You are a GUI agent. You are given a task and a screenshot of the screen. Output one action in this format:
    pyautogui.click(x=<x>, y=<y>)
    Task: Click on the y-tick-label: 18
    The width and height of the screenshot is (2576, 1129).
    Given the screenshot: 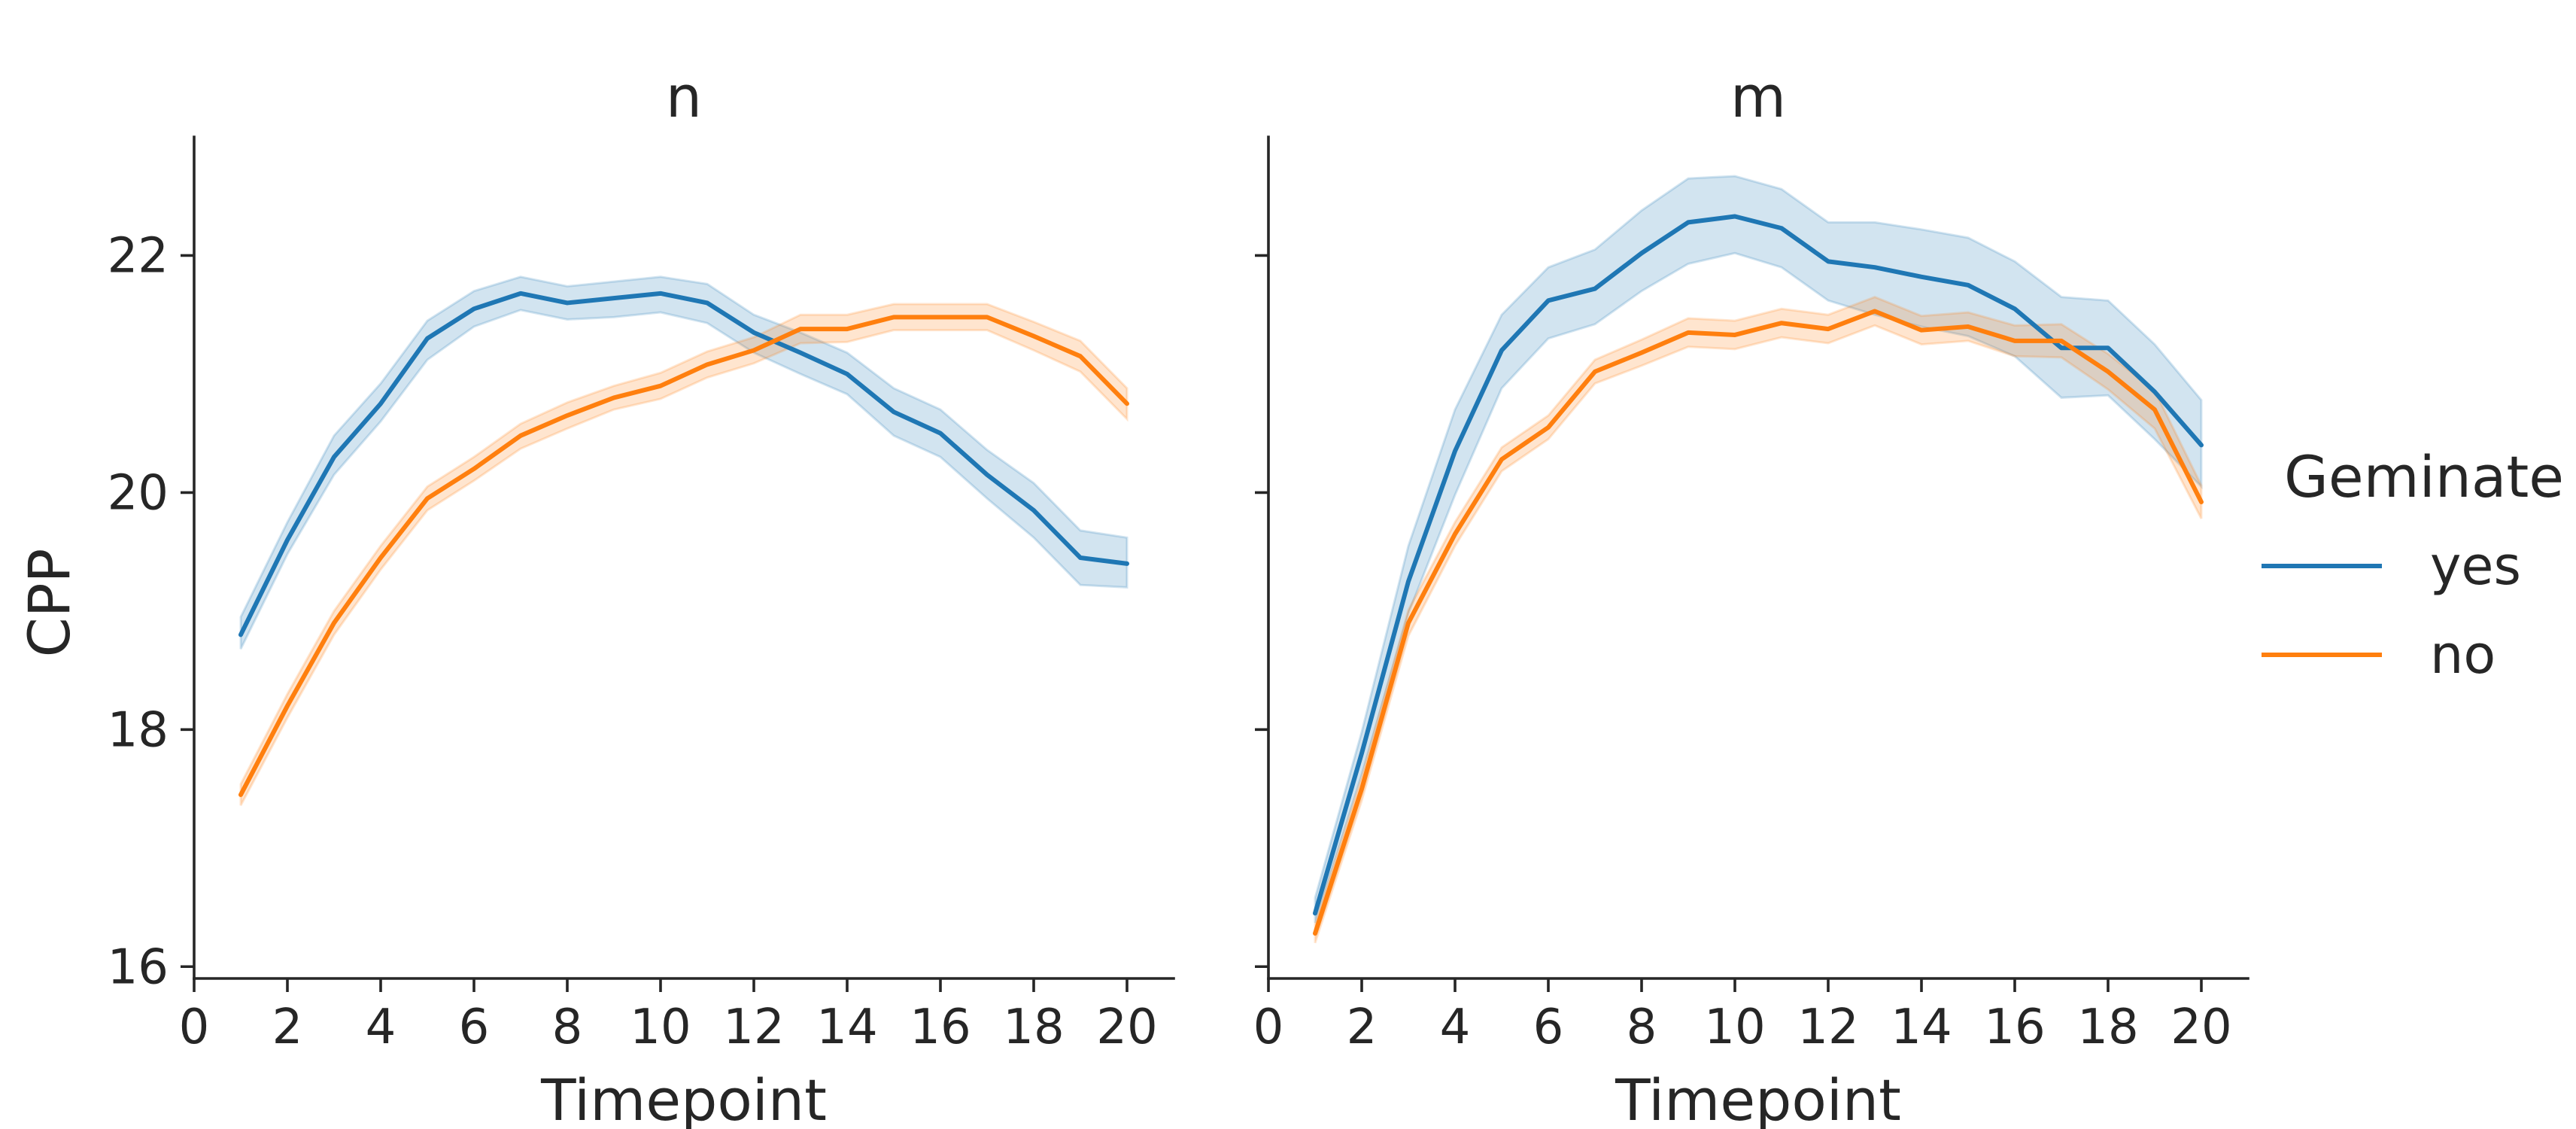 What is the action you would take?
    pyautogui.click(x=138, y=730)
    